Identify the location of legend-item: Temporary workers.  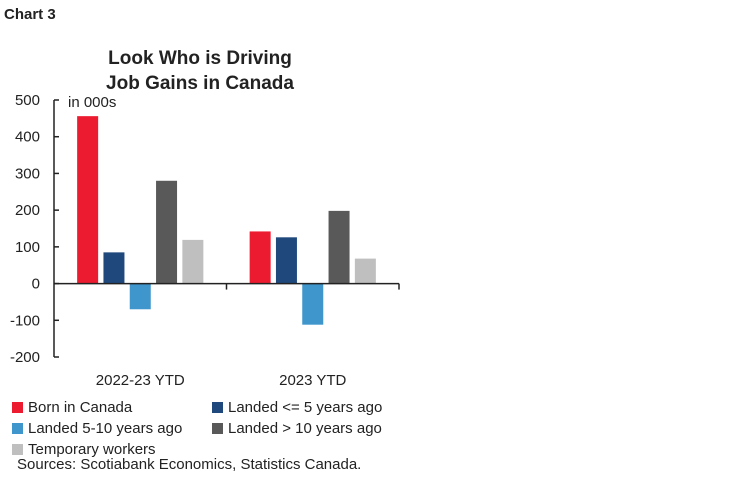
(84, 449).